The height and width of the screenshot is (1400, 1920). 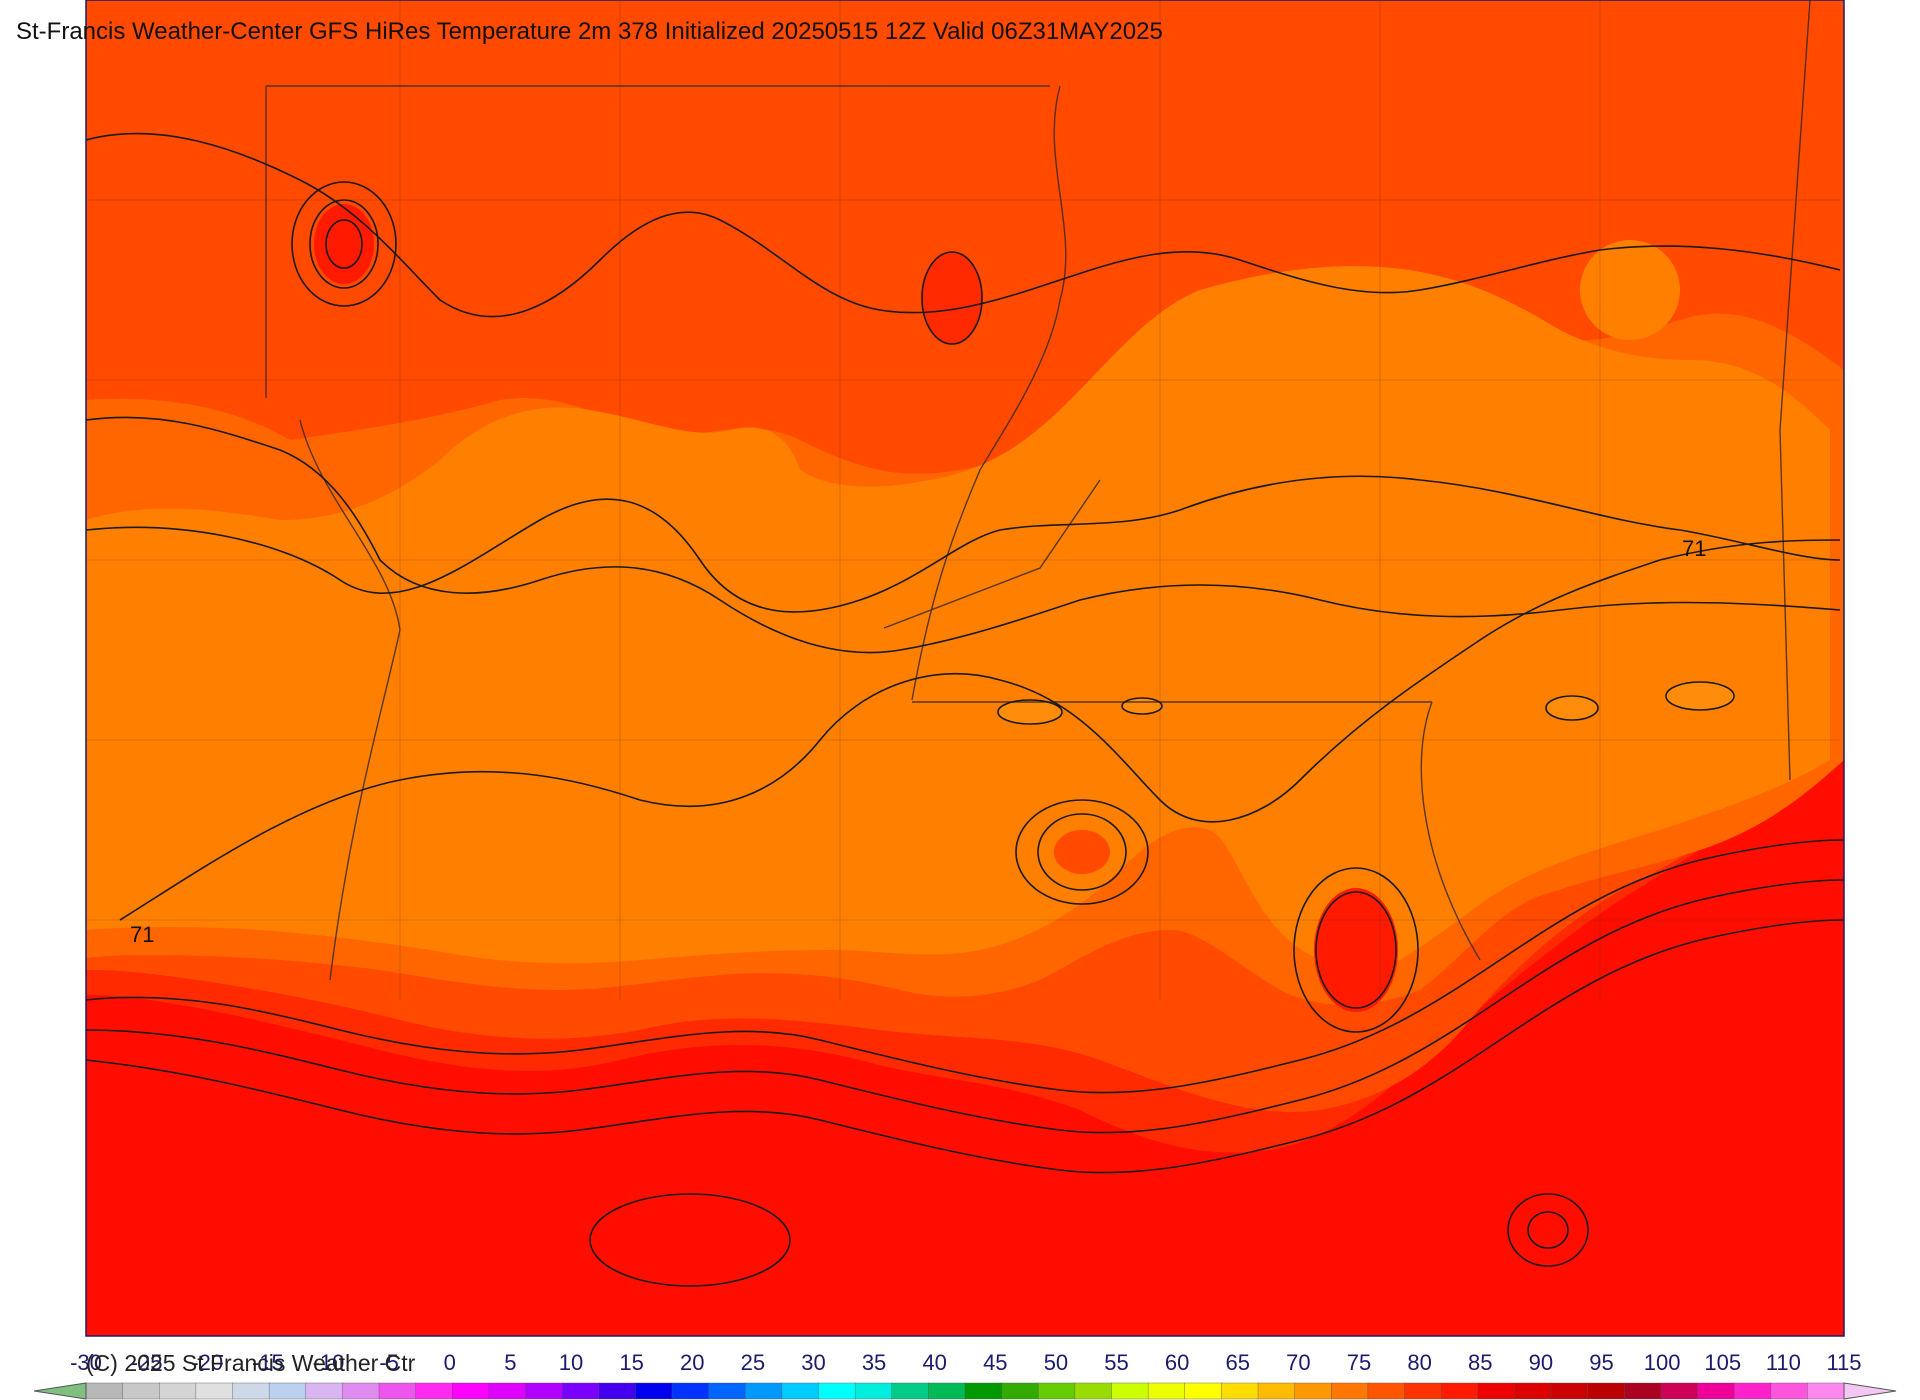 I want to click on colorbar-tick-label: -5, so click(x=389, y=1362).